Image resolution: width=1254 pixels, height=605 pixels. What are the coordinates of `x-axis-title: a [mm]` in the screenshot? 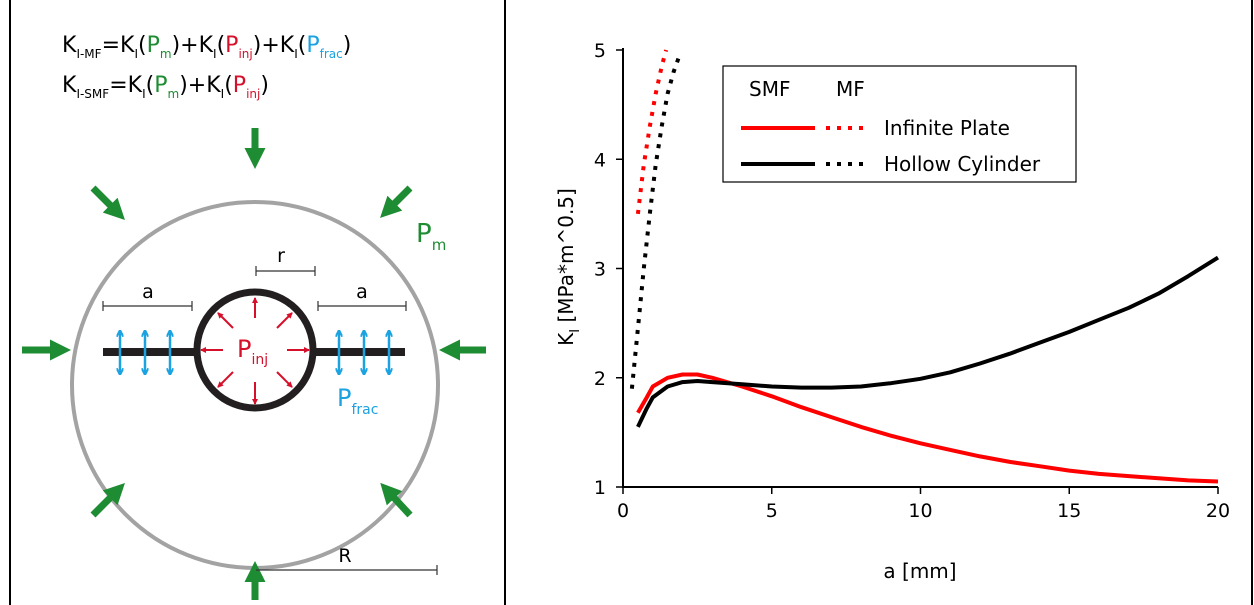 It's located at (919, 571).